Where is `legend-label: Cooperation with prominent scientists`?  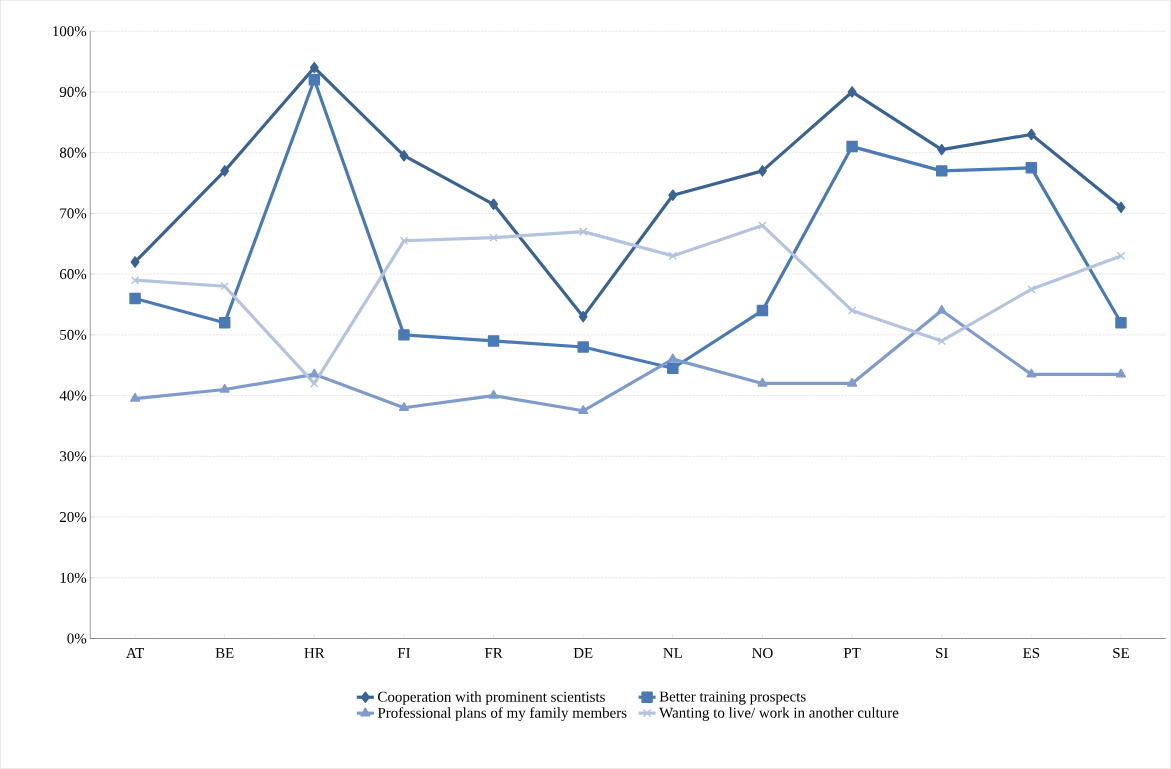
legend-label: Cooperation with prominent scientists is located at coordinates (491, 698).